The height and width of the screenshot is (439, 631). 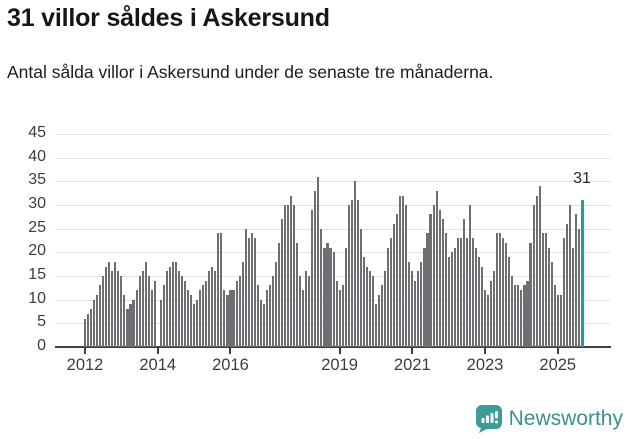 I want to click on y-axis-tick-label: 45, so click(x=37, y=132).